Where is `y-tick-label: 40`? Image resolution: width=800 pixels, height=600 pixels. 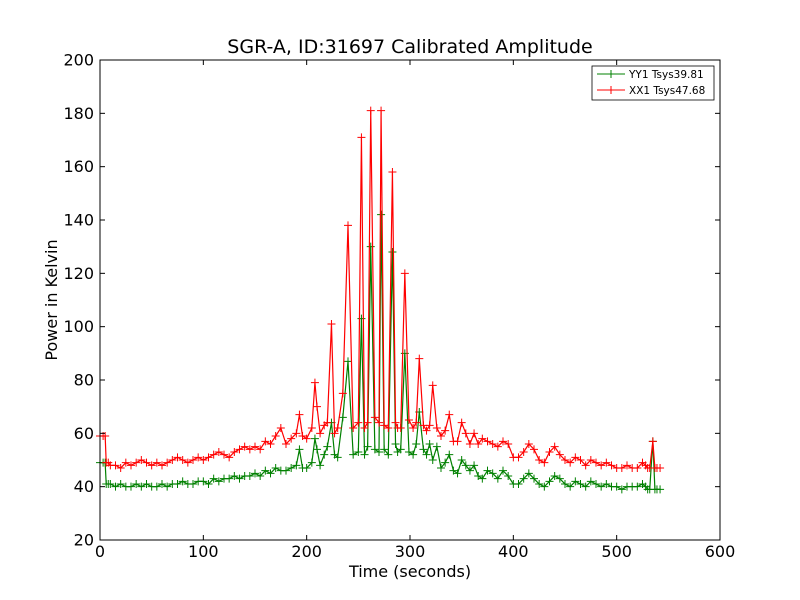
y-tick-label: 40 is located at coordinates (84, 486).